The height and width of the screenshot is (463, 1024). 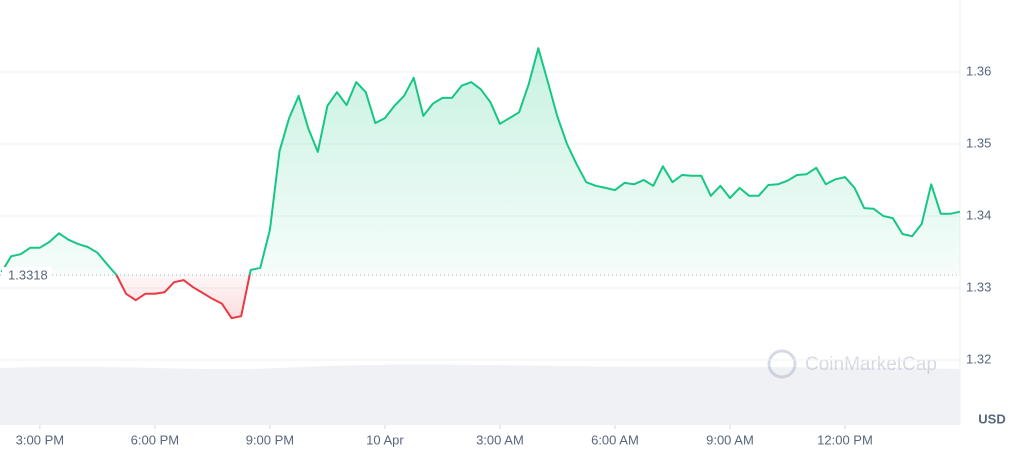 I want to click on x-tick-label: 12:00 PM, so click(x=845, y=439).